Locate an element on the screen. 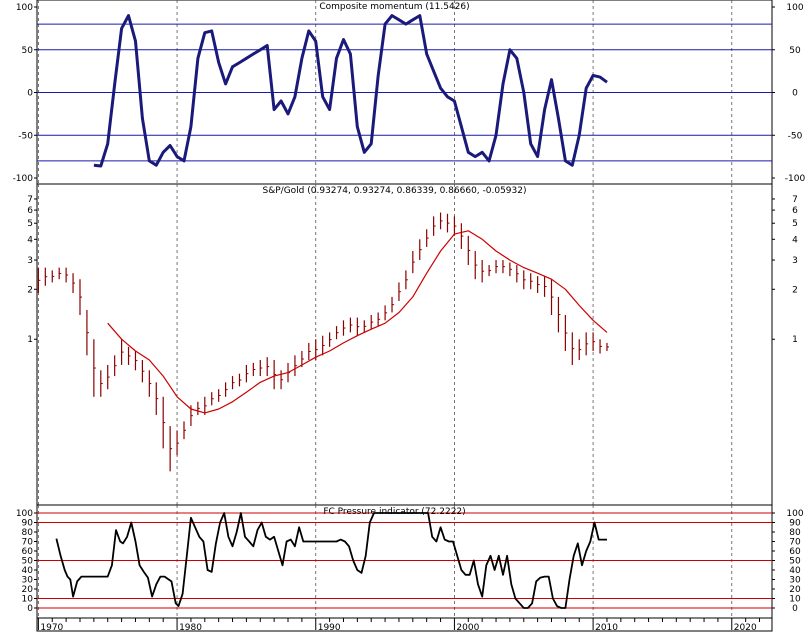  y-tick-label-left: 70 is located at coordinates (28, 543).